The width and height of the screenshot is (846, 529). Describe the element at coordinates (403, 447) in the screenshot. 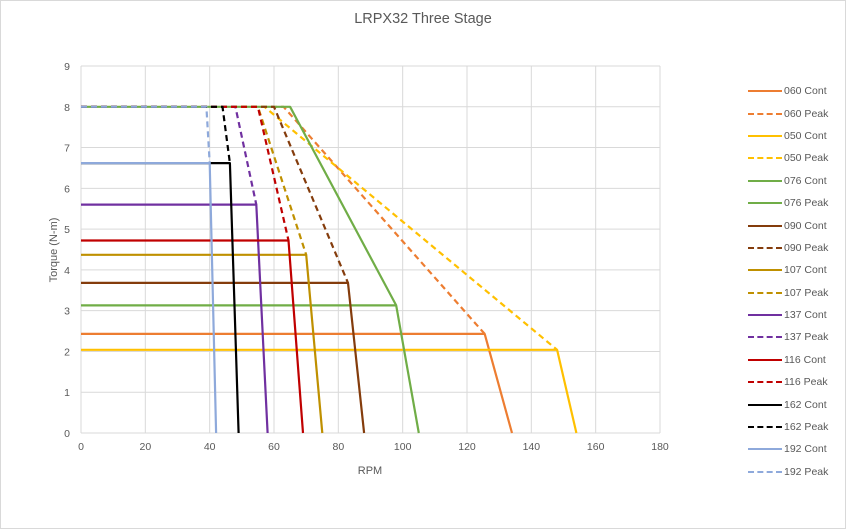

I see `x-tick-label: 100` at that location.